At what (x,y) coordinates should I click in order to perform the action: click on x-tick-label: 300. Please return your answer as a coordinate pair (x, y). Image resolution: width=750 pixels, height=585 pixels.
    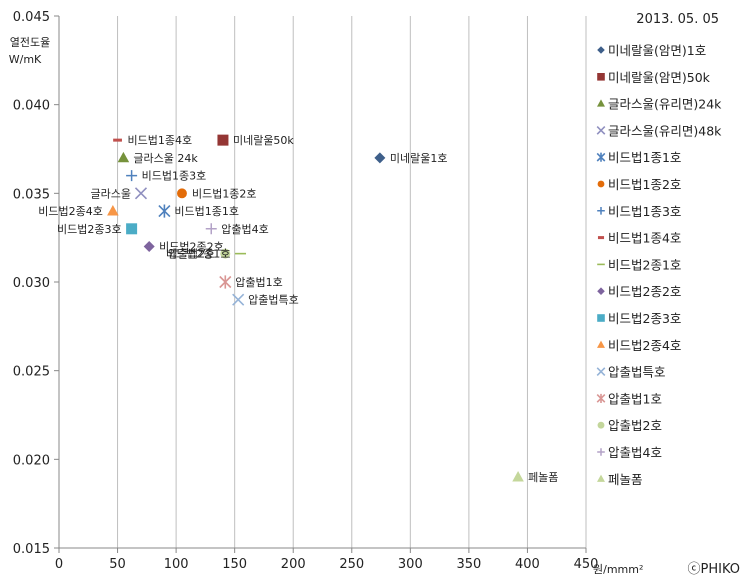
    Looking at the image, I should click on (410, 564).